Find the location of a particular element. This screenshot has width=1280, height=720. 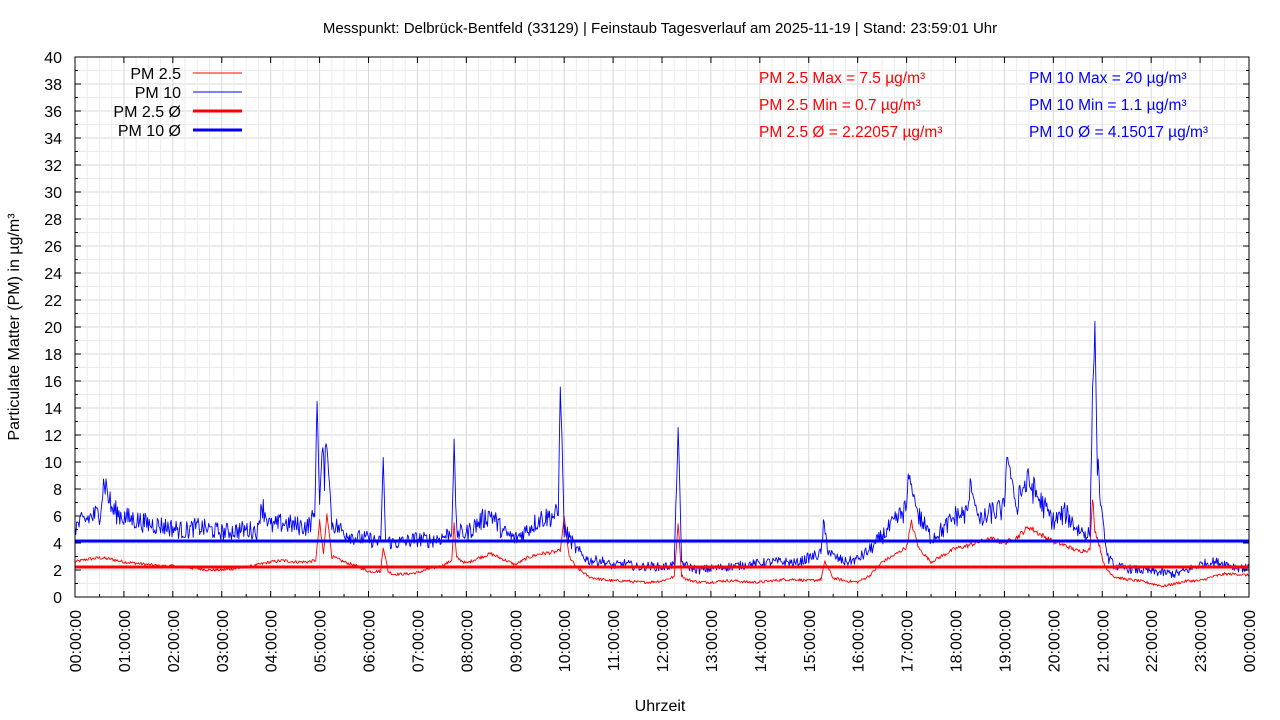

stat-label-pm10: PM 10 Min = 1.1 µg/m³ is located at coordinates (1108, 105).